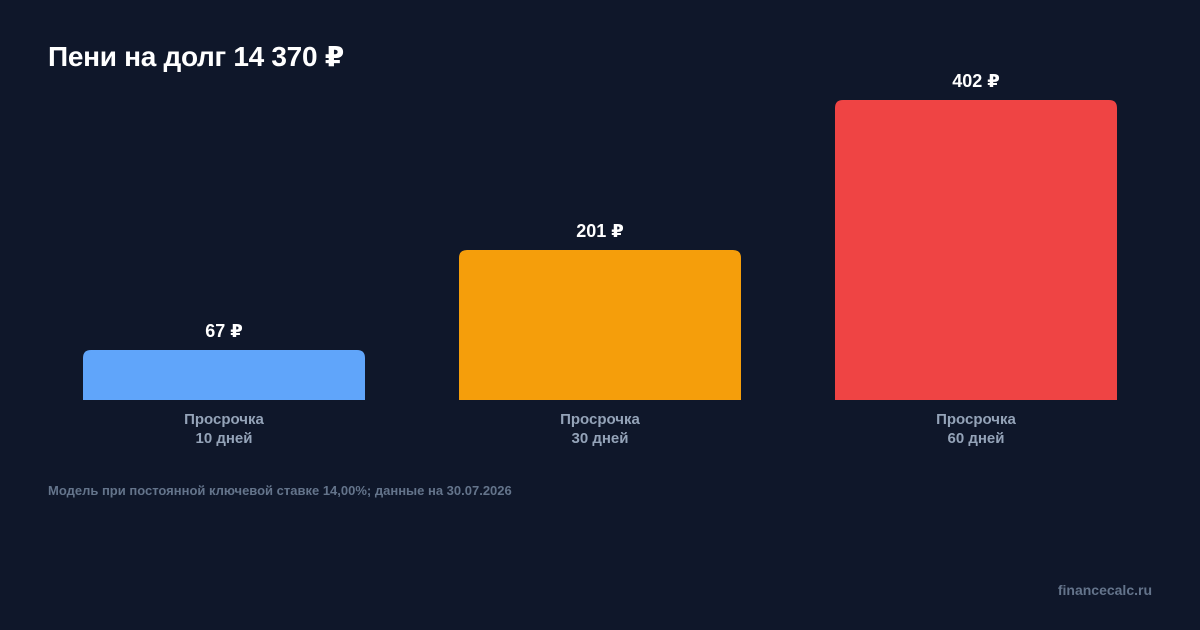 The image size is (1200, 630). Describe the element at coordinates (976, 81) in the screenshot. I see `bar-value-label: 402 ₽` at that location.